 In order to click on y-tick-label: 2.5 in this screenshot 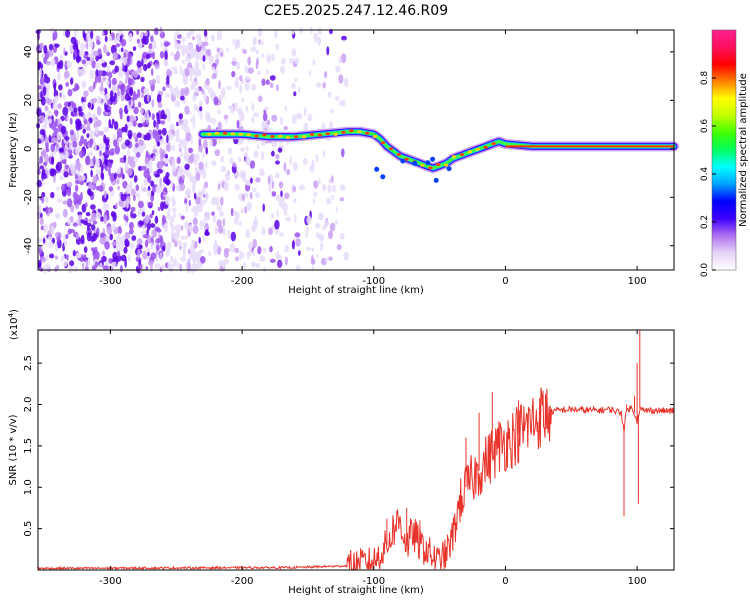, I will do `click(28, 363)`.